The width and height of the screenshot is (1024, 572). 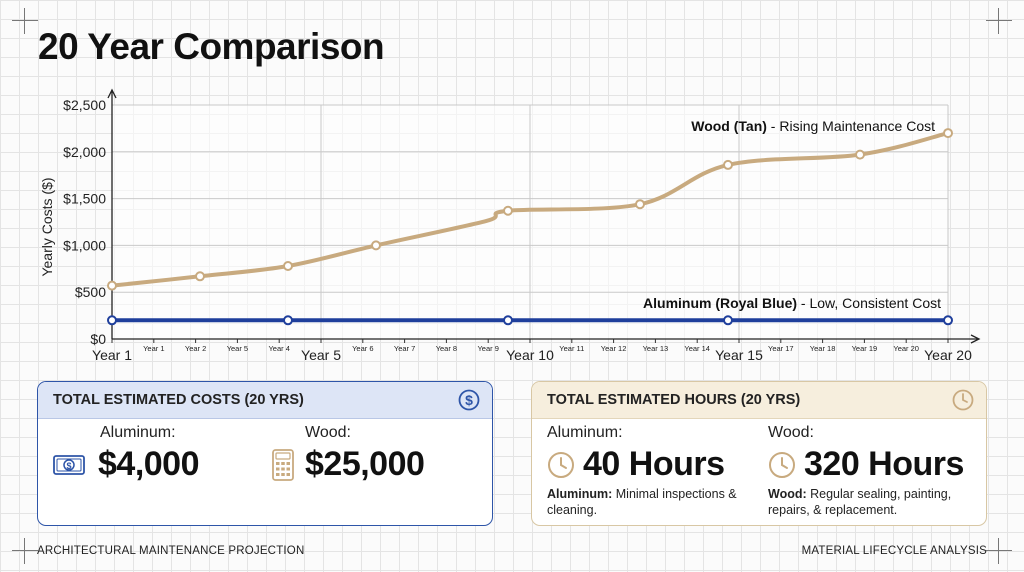 I want to click on x-tick-label: Year 17, so click(x=781, y=348).